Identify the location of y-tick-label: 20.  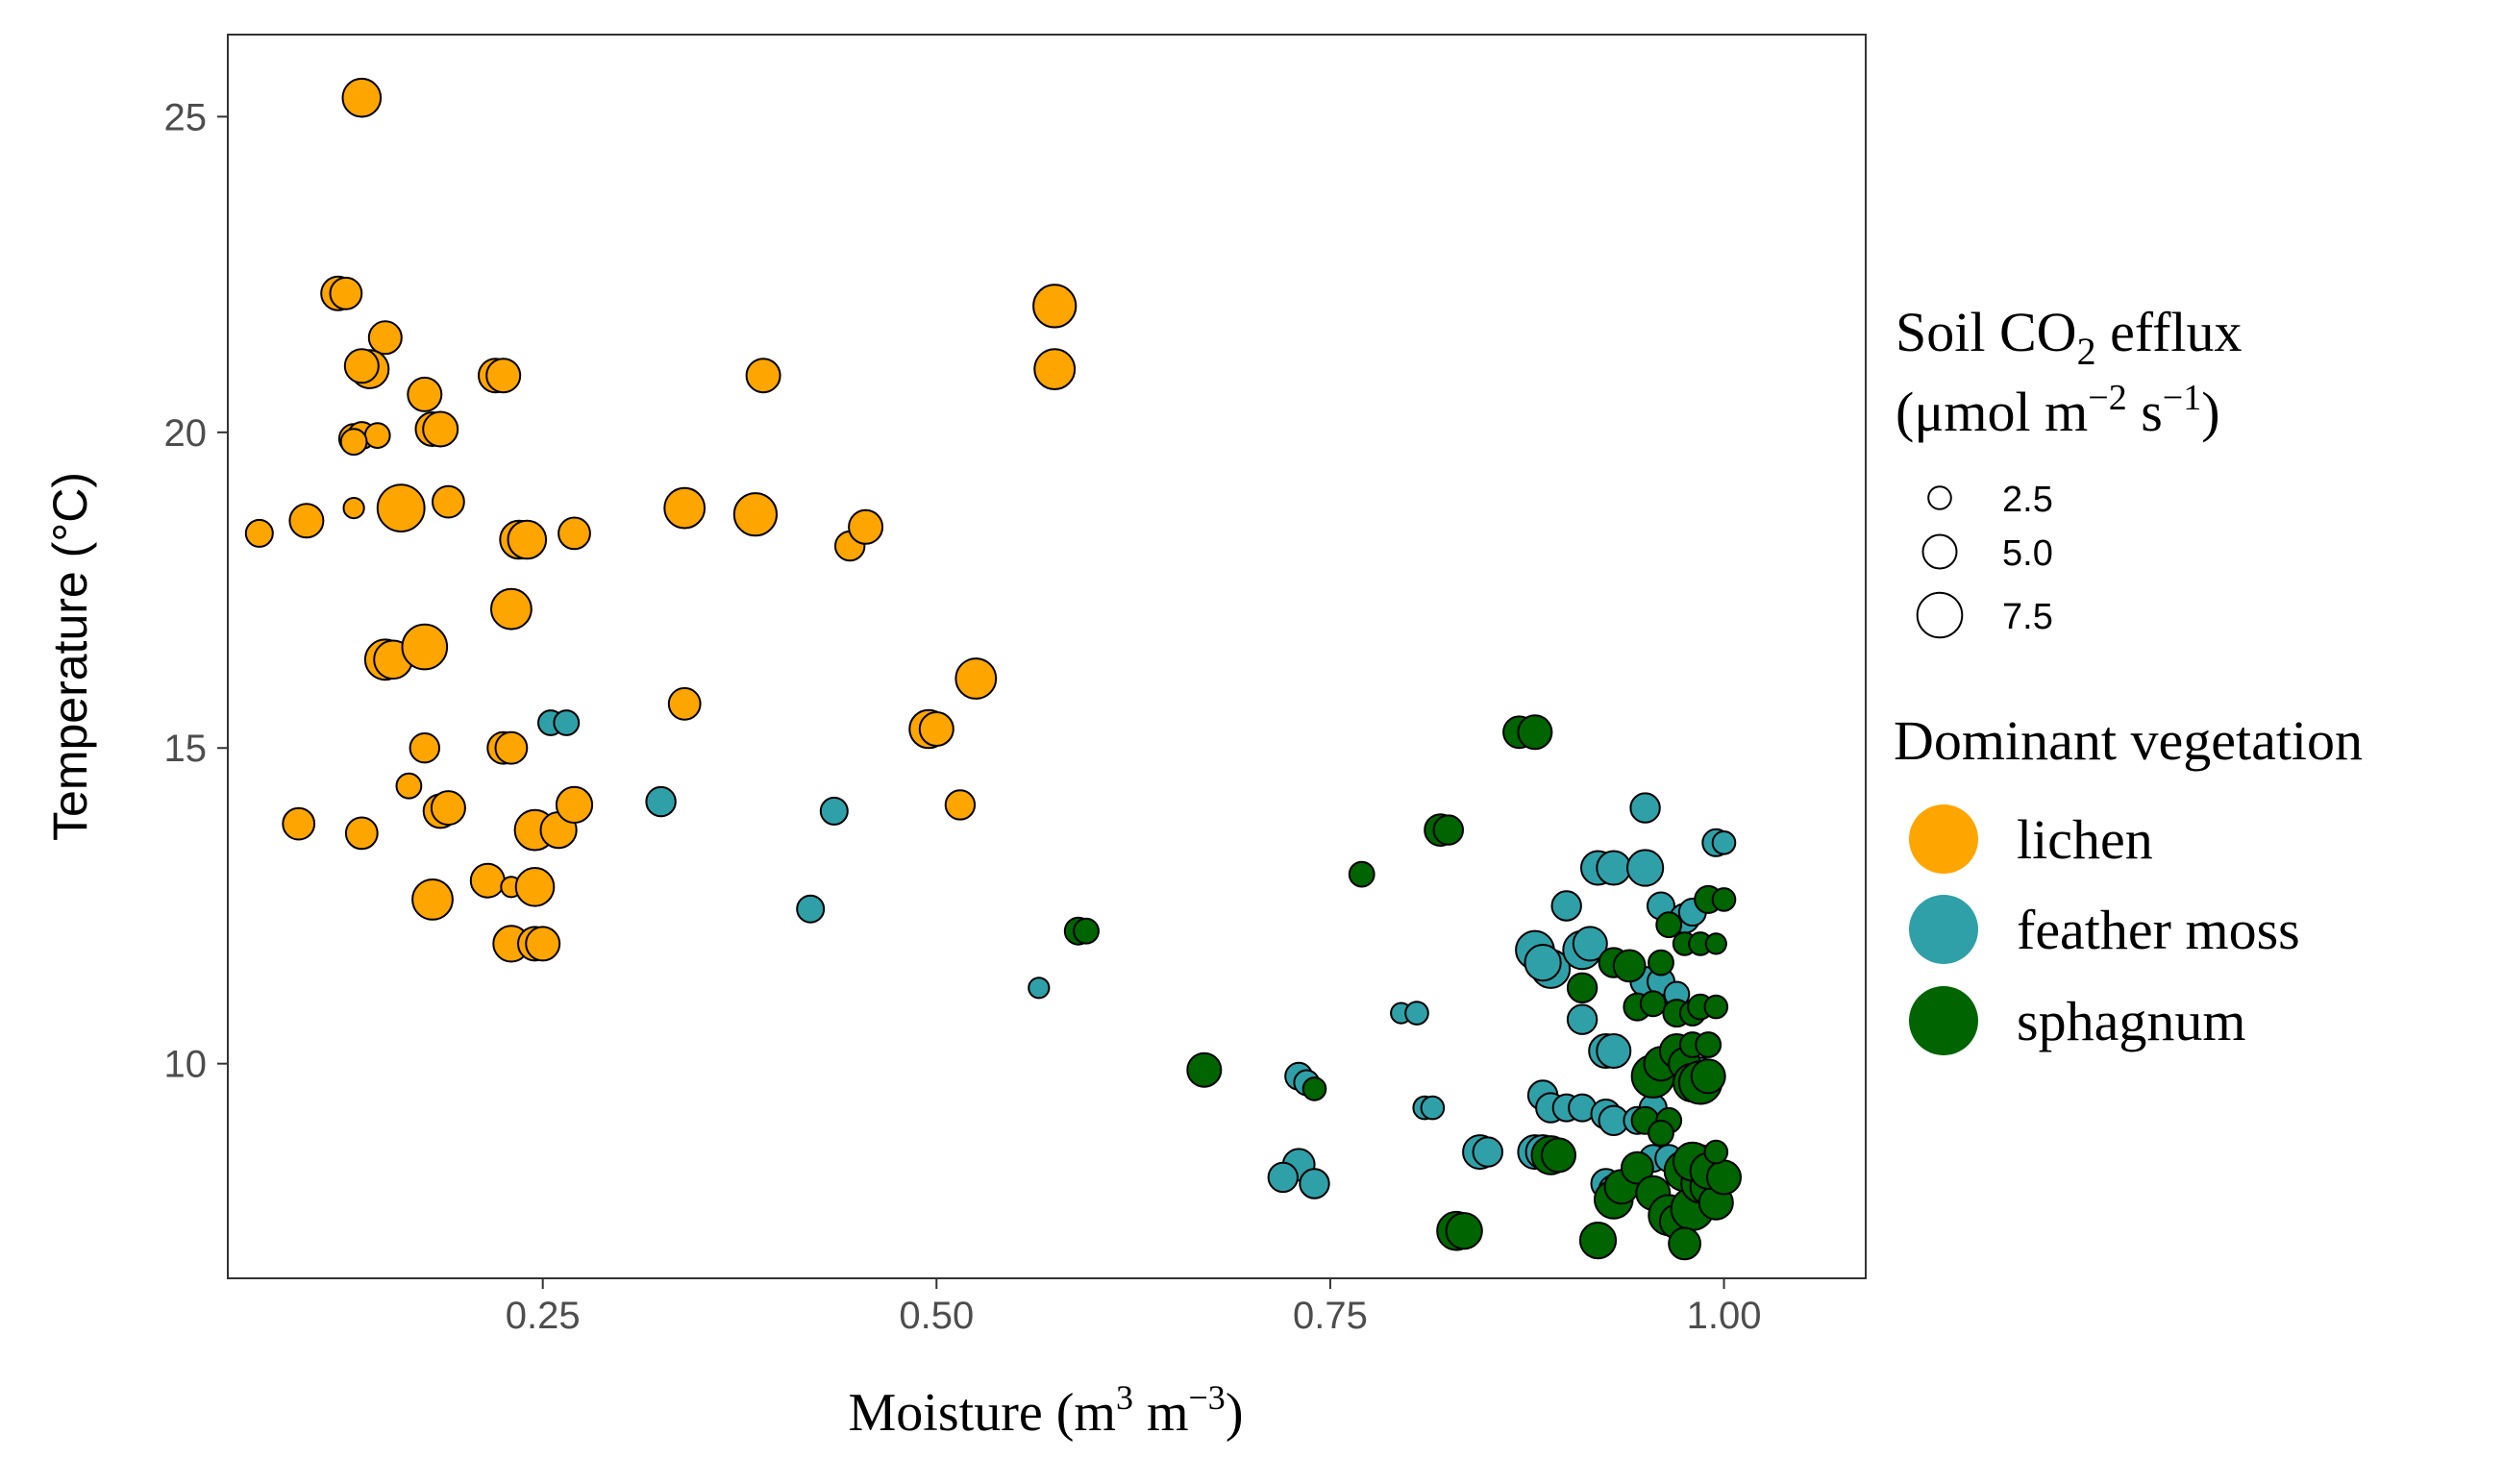
(186, 433).